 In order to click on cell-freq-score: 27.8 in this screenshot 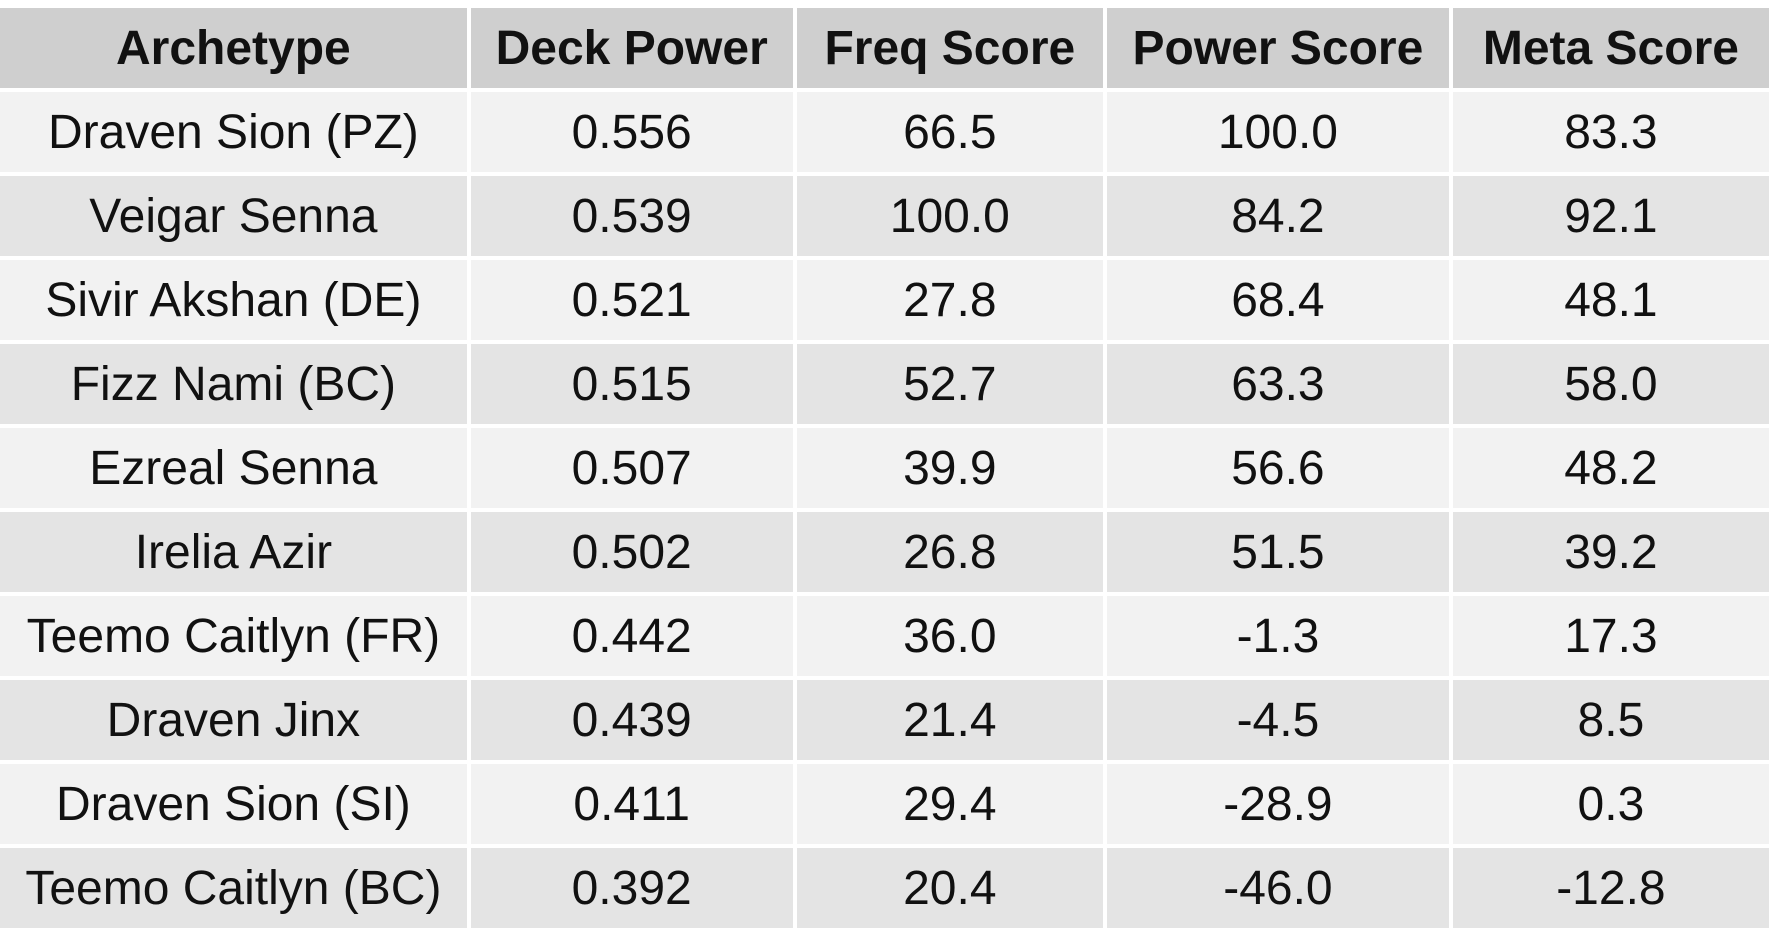, I will do `click(950, 300)`.